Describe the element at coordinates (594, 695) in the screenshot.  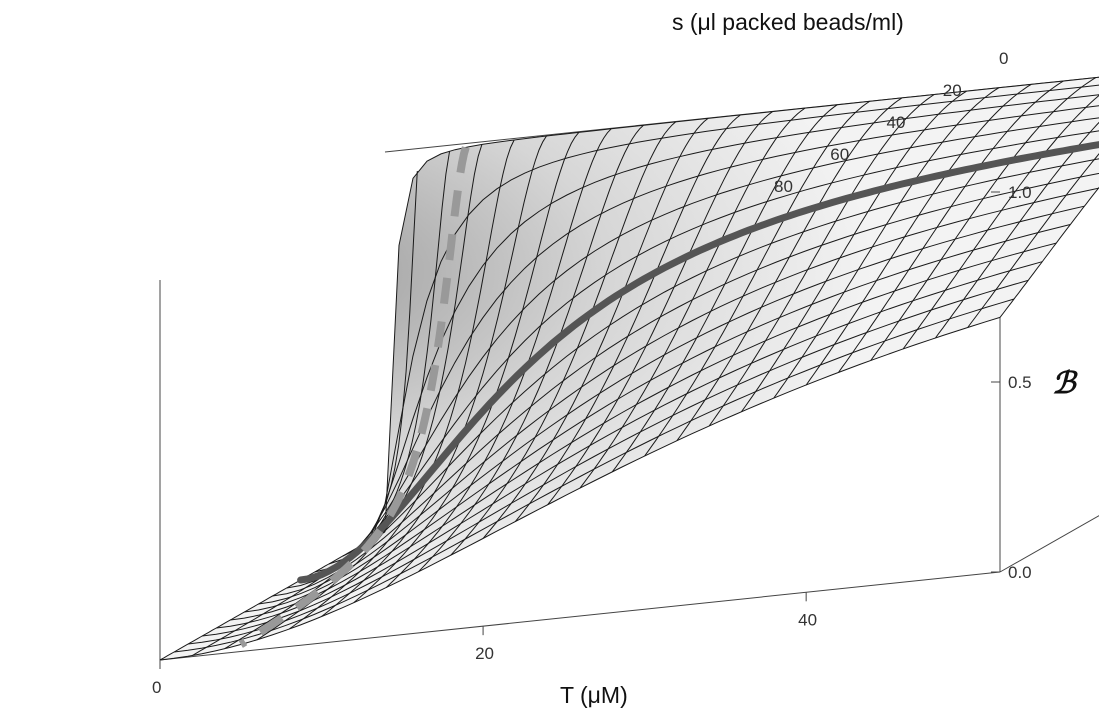
I see `x-axis-title: T (μM)` at that location.